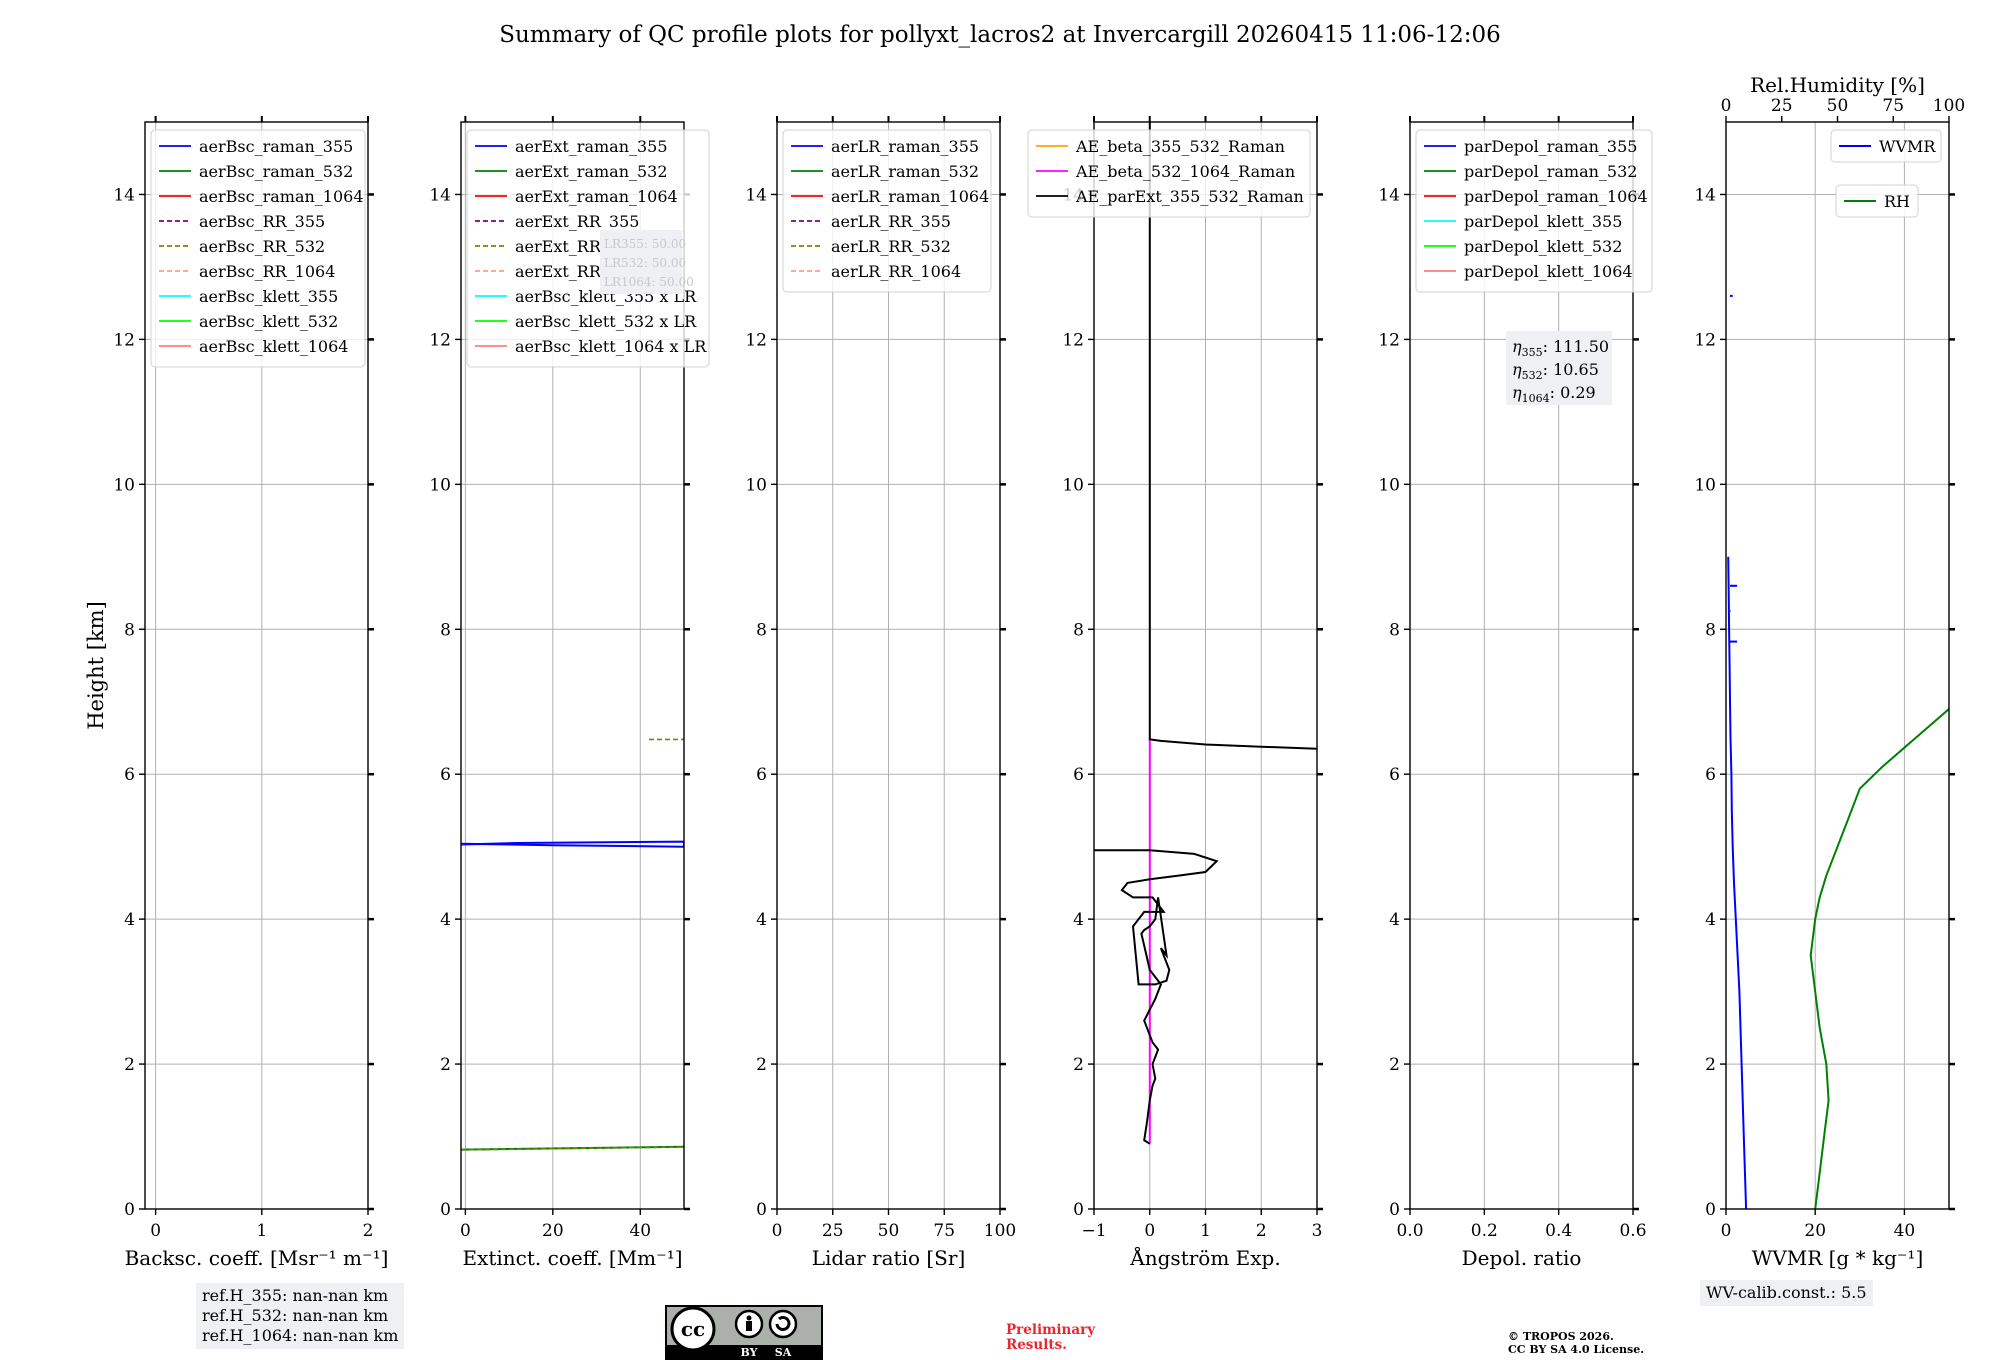 The height and width of the screenshot is (1360, 2000). I want to click on top-x-axis-label: Rel.Humidity [%], so click(1837, 85).